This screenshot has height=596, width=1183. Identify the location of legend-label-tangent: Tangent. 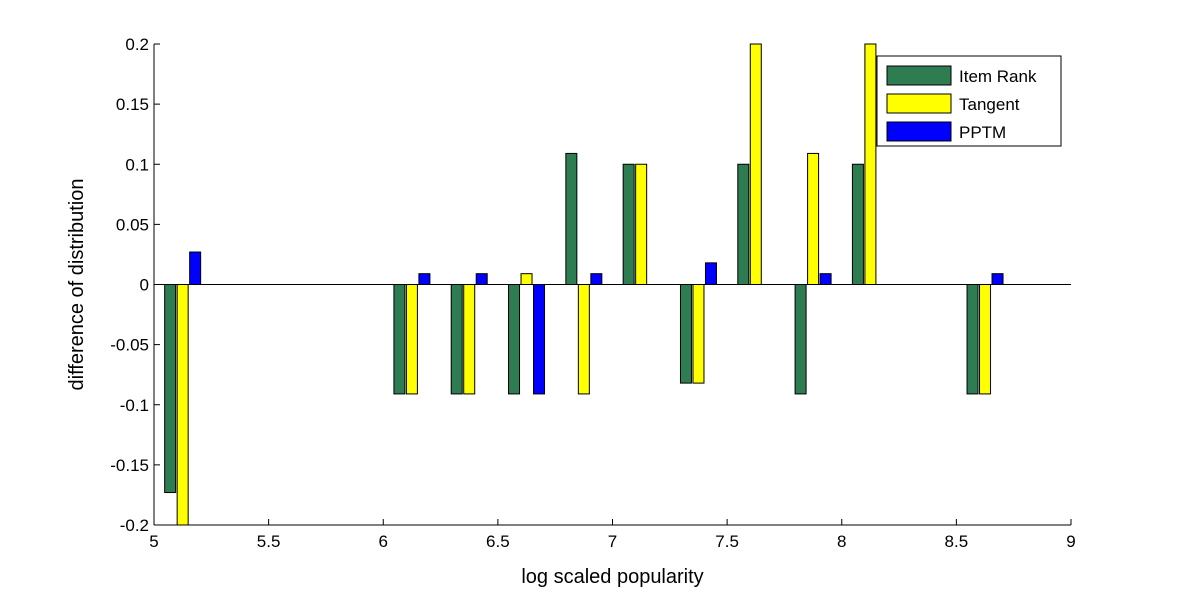
(989, 104).